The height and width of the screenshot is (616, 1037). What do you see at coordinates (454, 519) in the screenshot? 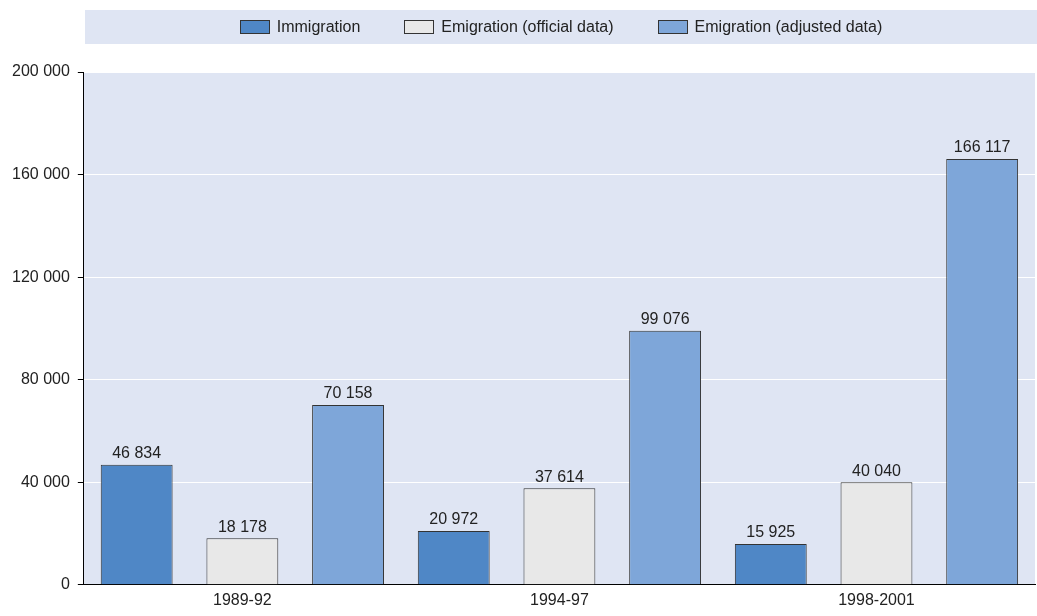
I see `data-label: 20 972` at bounding box center [454, 519].